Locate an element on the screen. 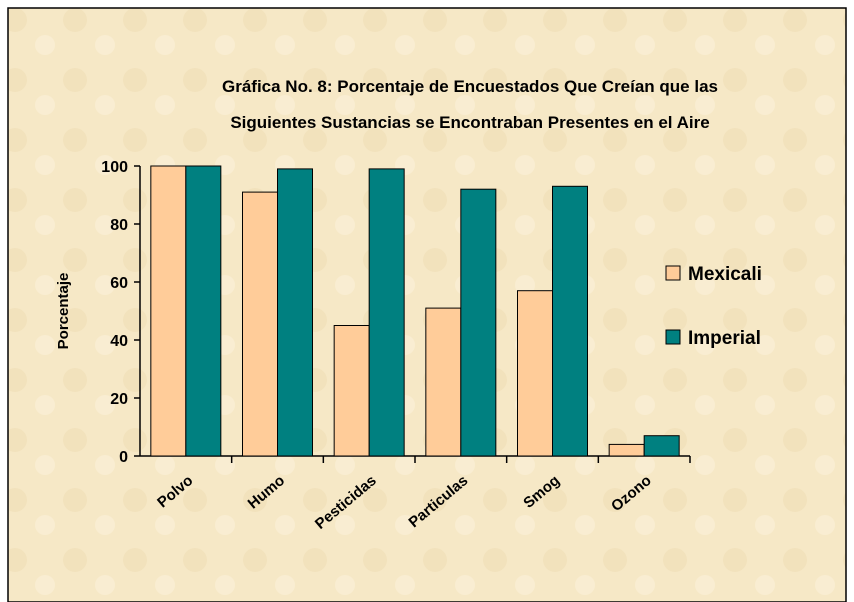 This screenshot has width=854, height=602. y-tick-label: 20 is located at coordinates (119, 399).